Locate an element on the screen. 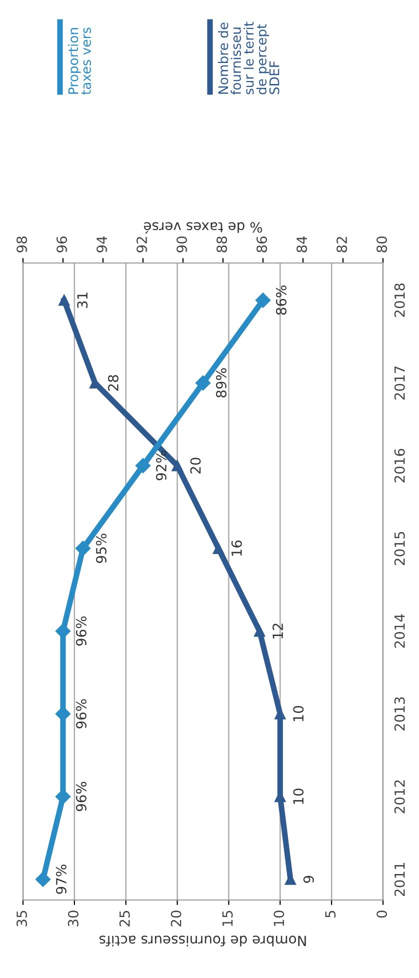 This screenshot has height=978, width=419. data-label: 16 is located at coordinates (236, 548).